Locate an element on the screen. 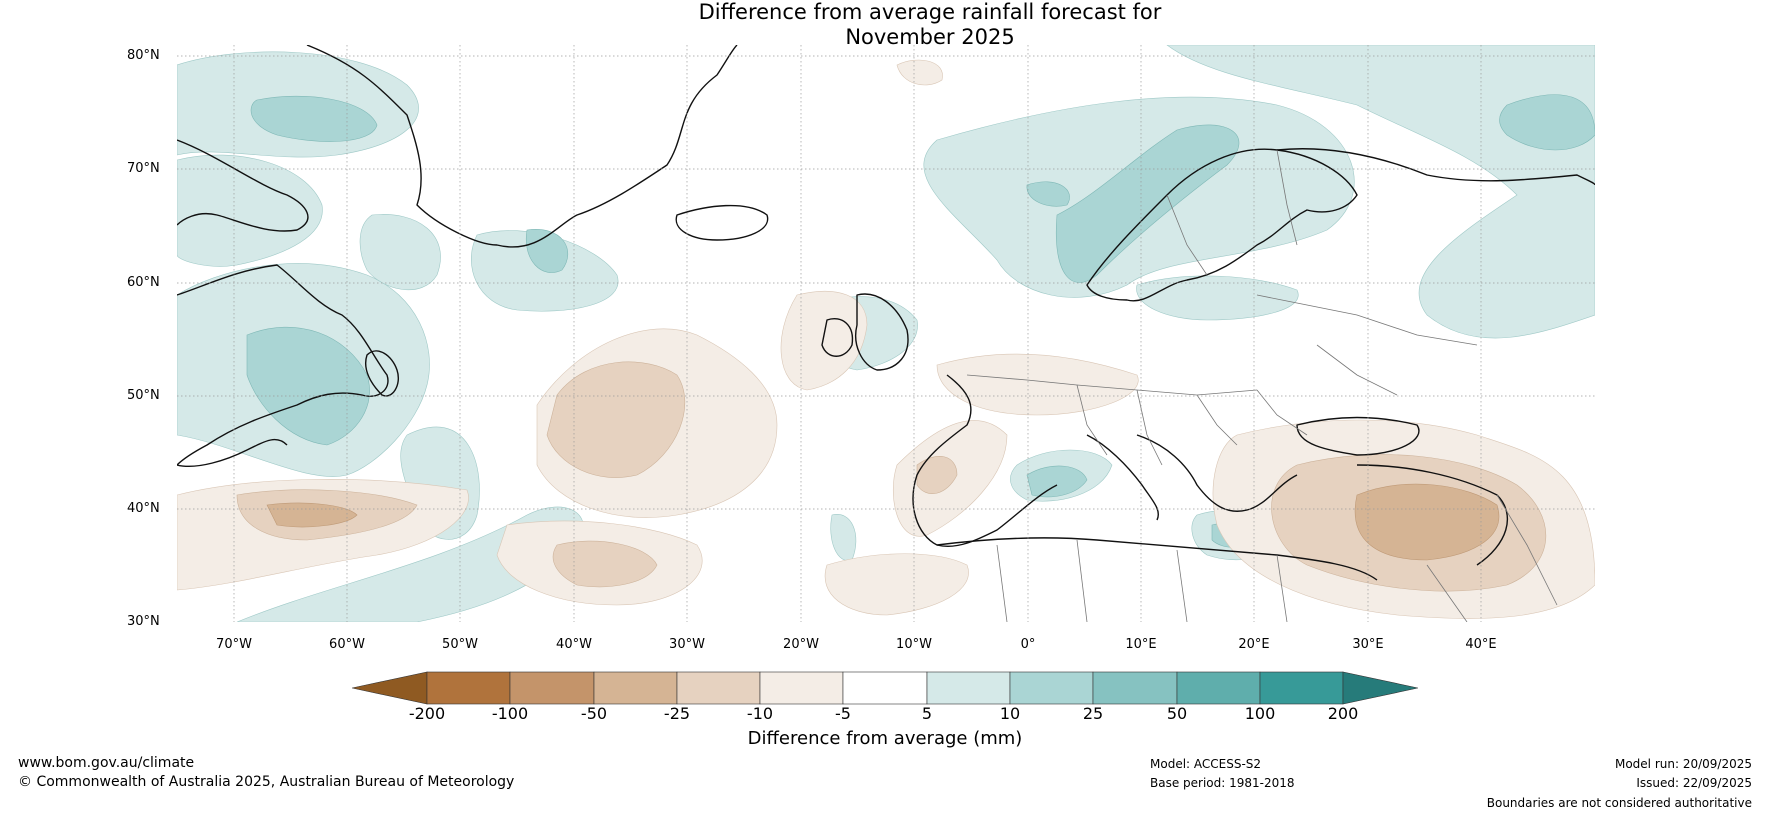  dry-region-iceland-west is located at coordinates (824, 340).